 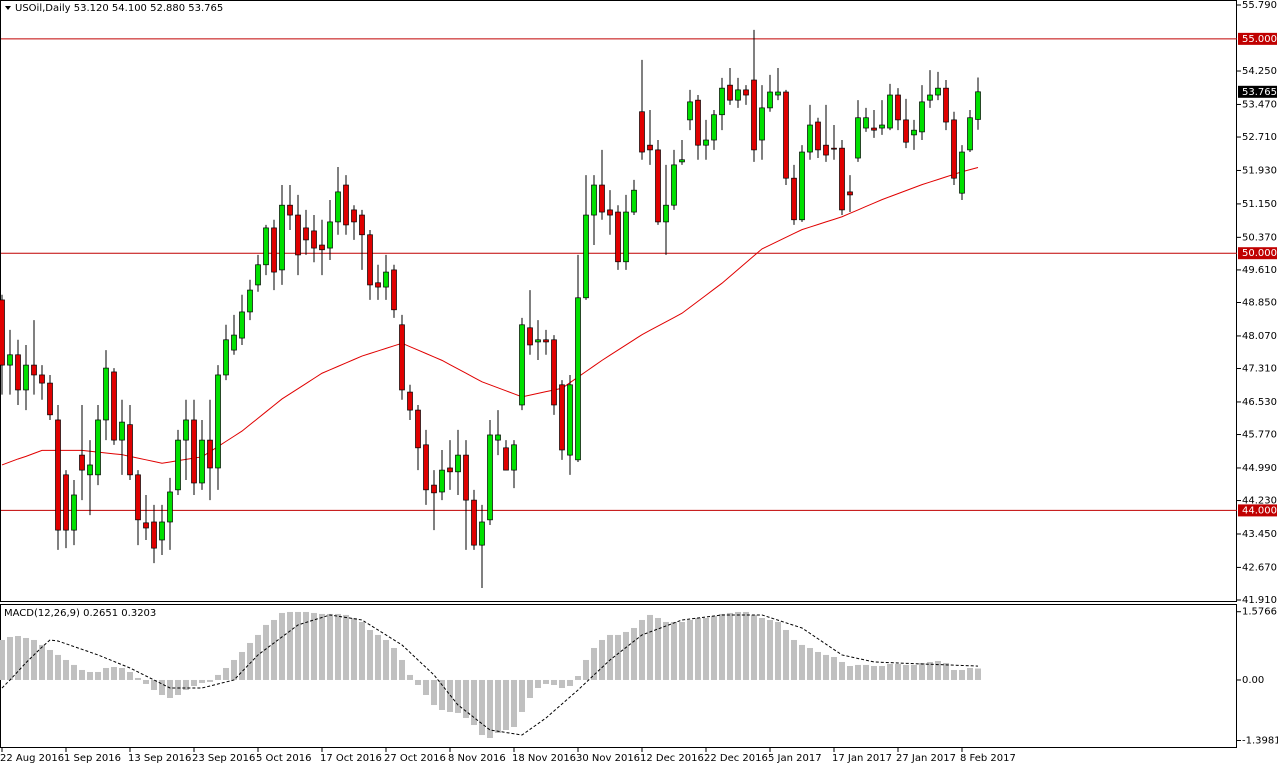 I want to click on macd-y-tick-label: 1.5766, so click(x=1259, y=612).